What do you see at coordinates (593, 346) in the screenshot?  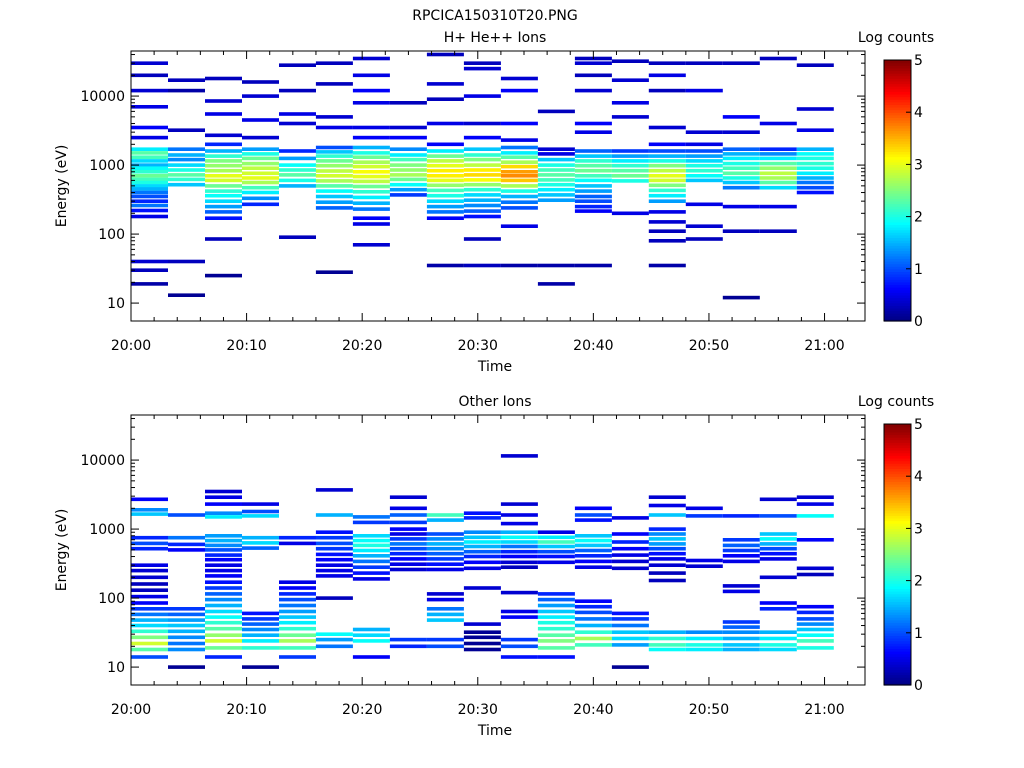 I see `x-tick-label: 20:40` at bounding box center [593, 346].